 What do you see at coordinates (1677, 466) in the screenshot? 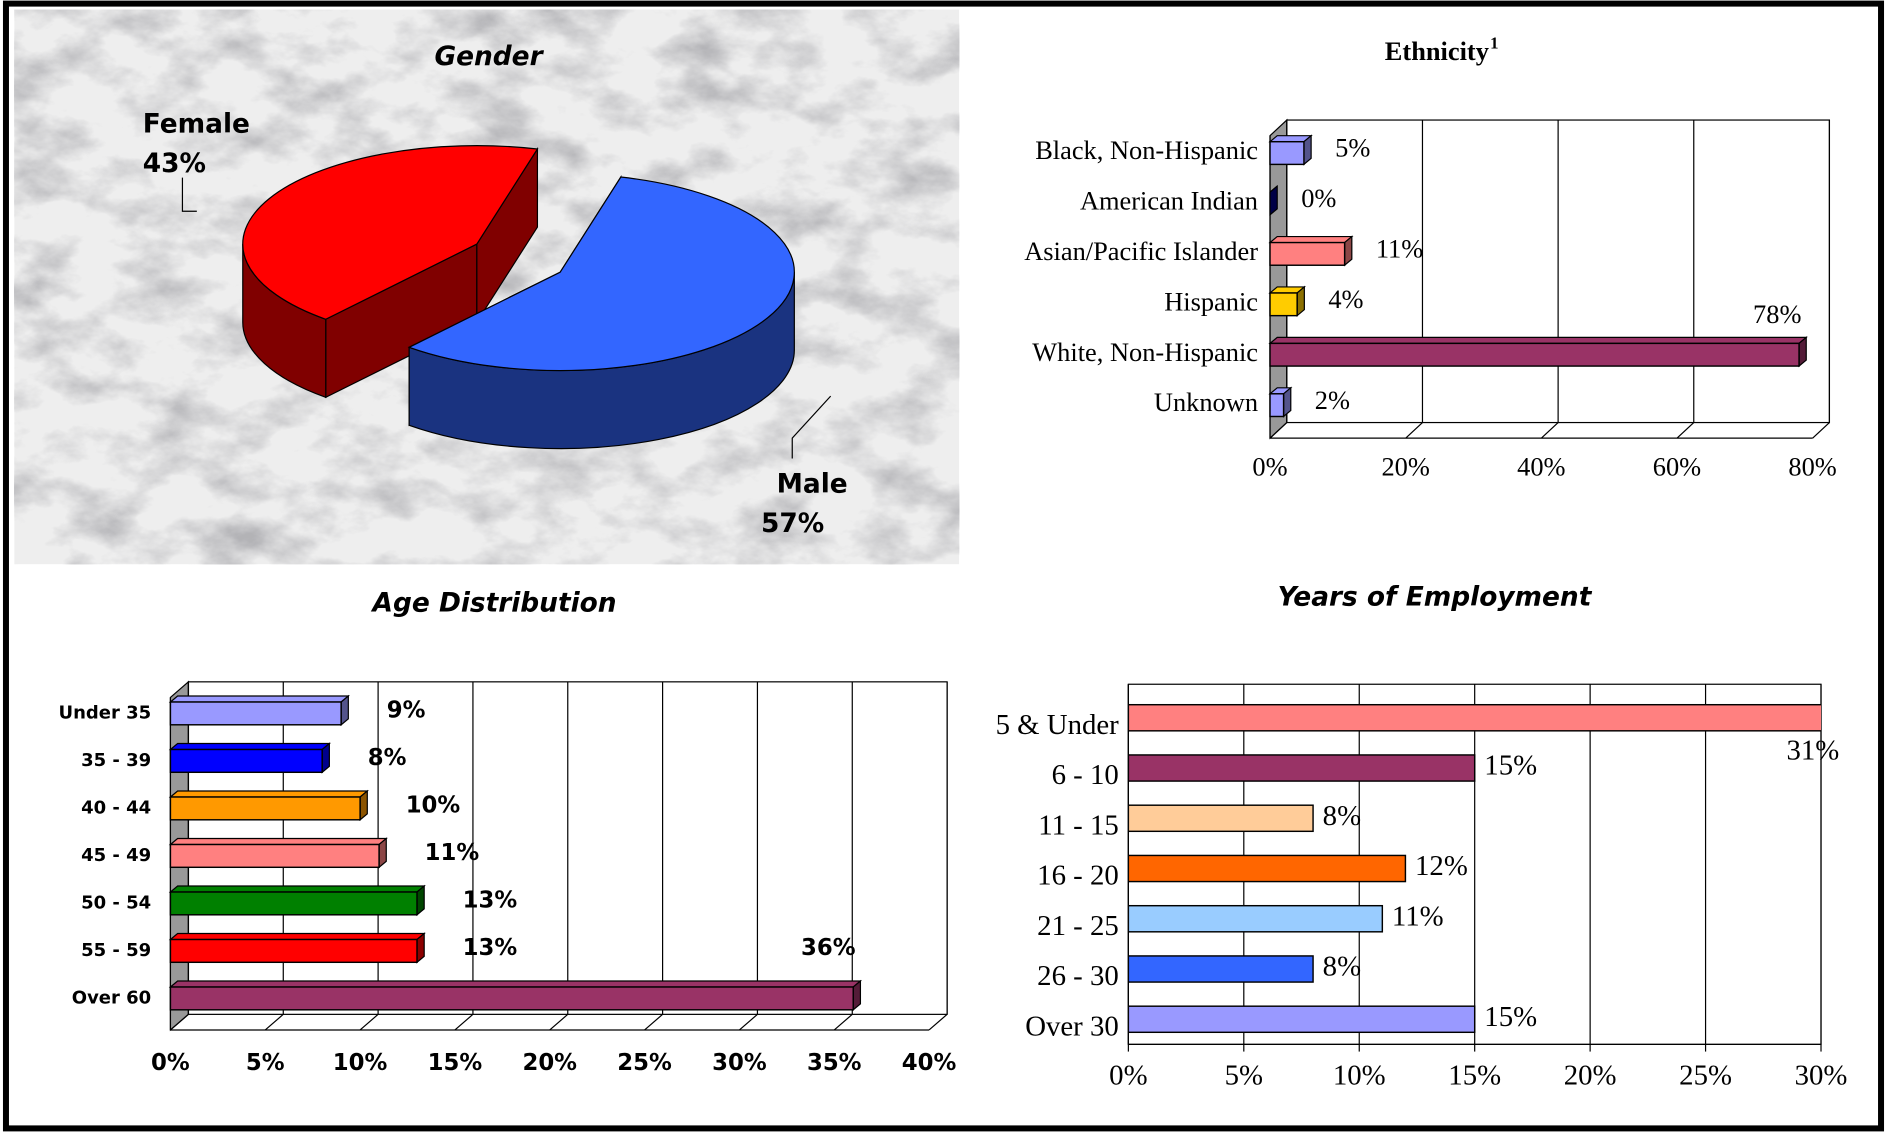
I see `x-tick-label: 60%` at bounding box center [1677, 466].